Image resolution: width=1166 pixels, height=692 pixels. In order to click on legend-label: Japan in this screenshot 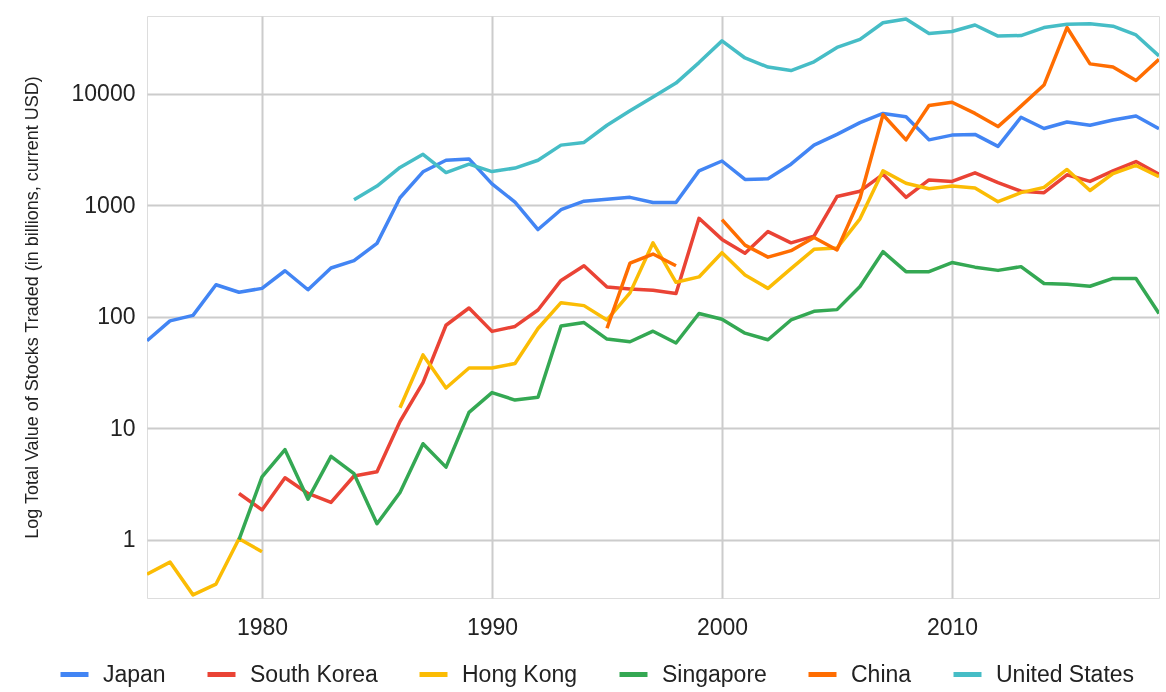, I will do `click(134, 673)`.